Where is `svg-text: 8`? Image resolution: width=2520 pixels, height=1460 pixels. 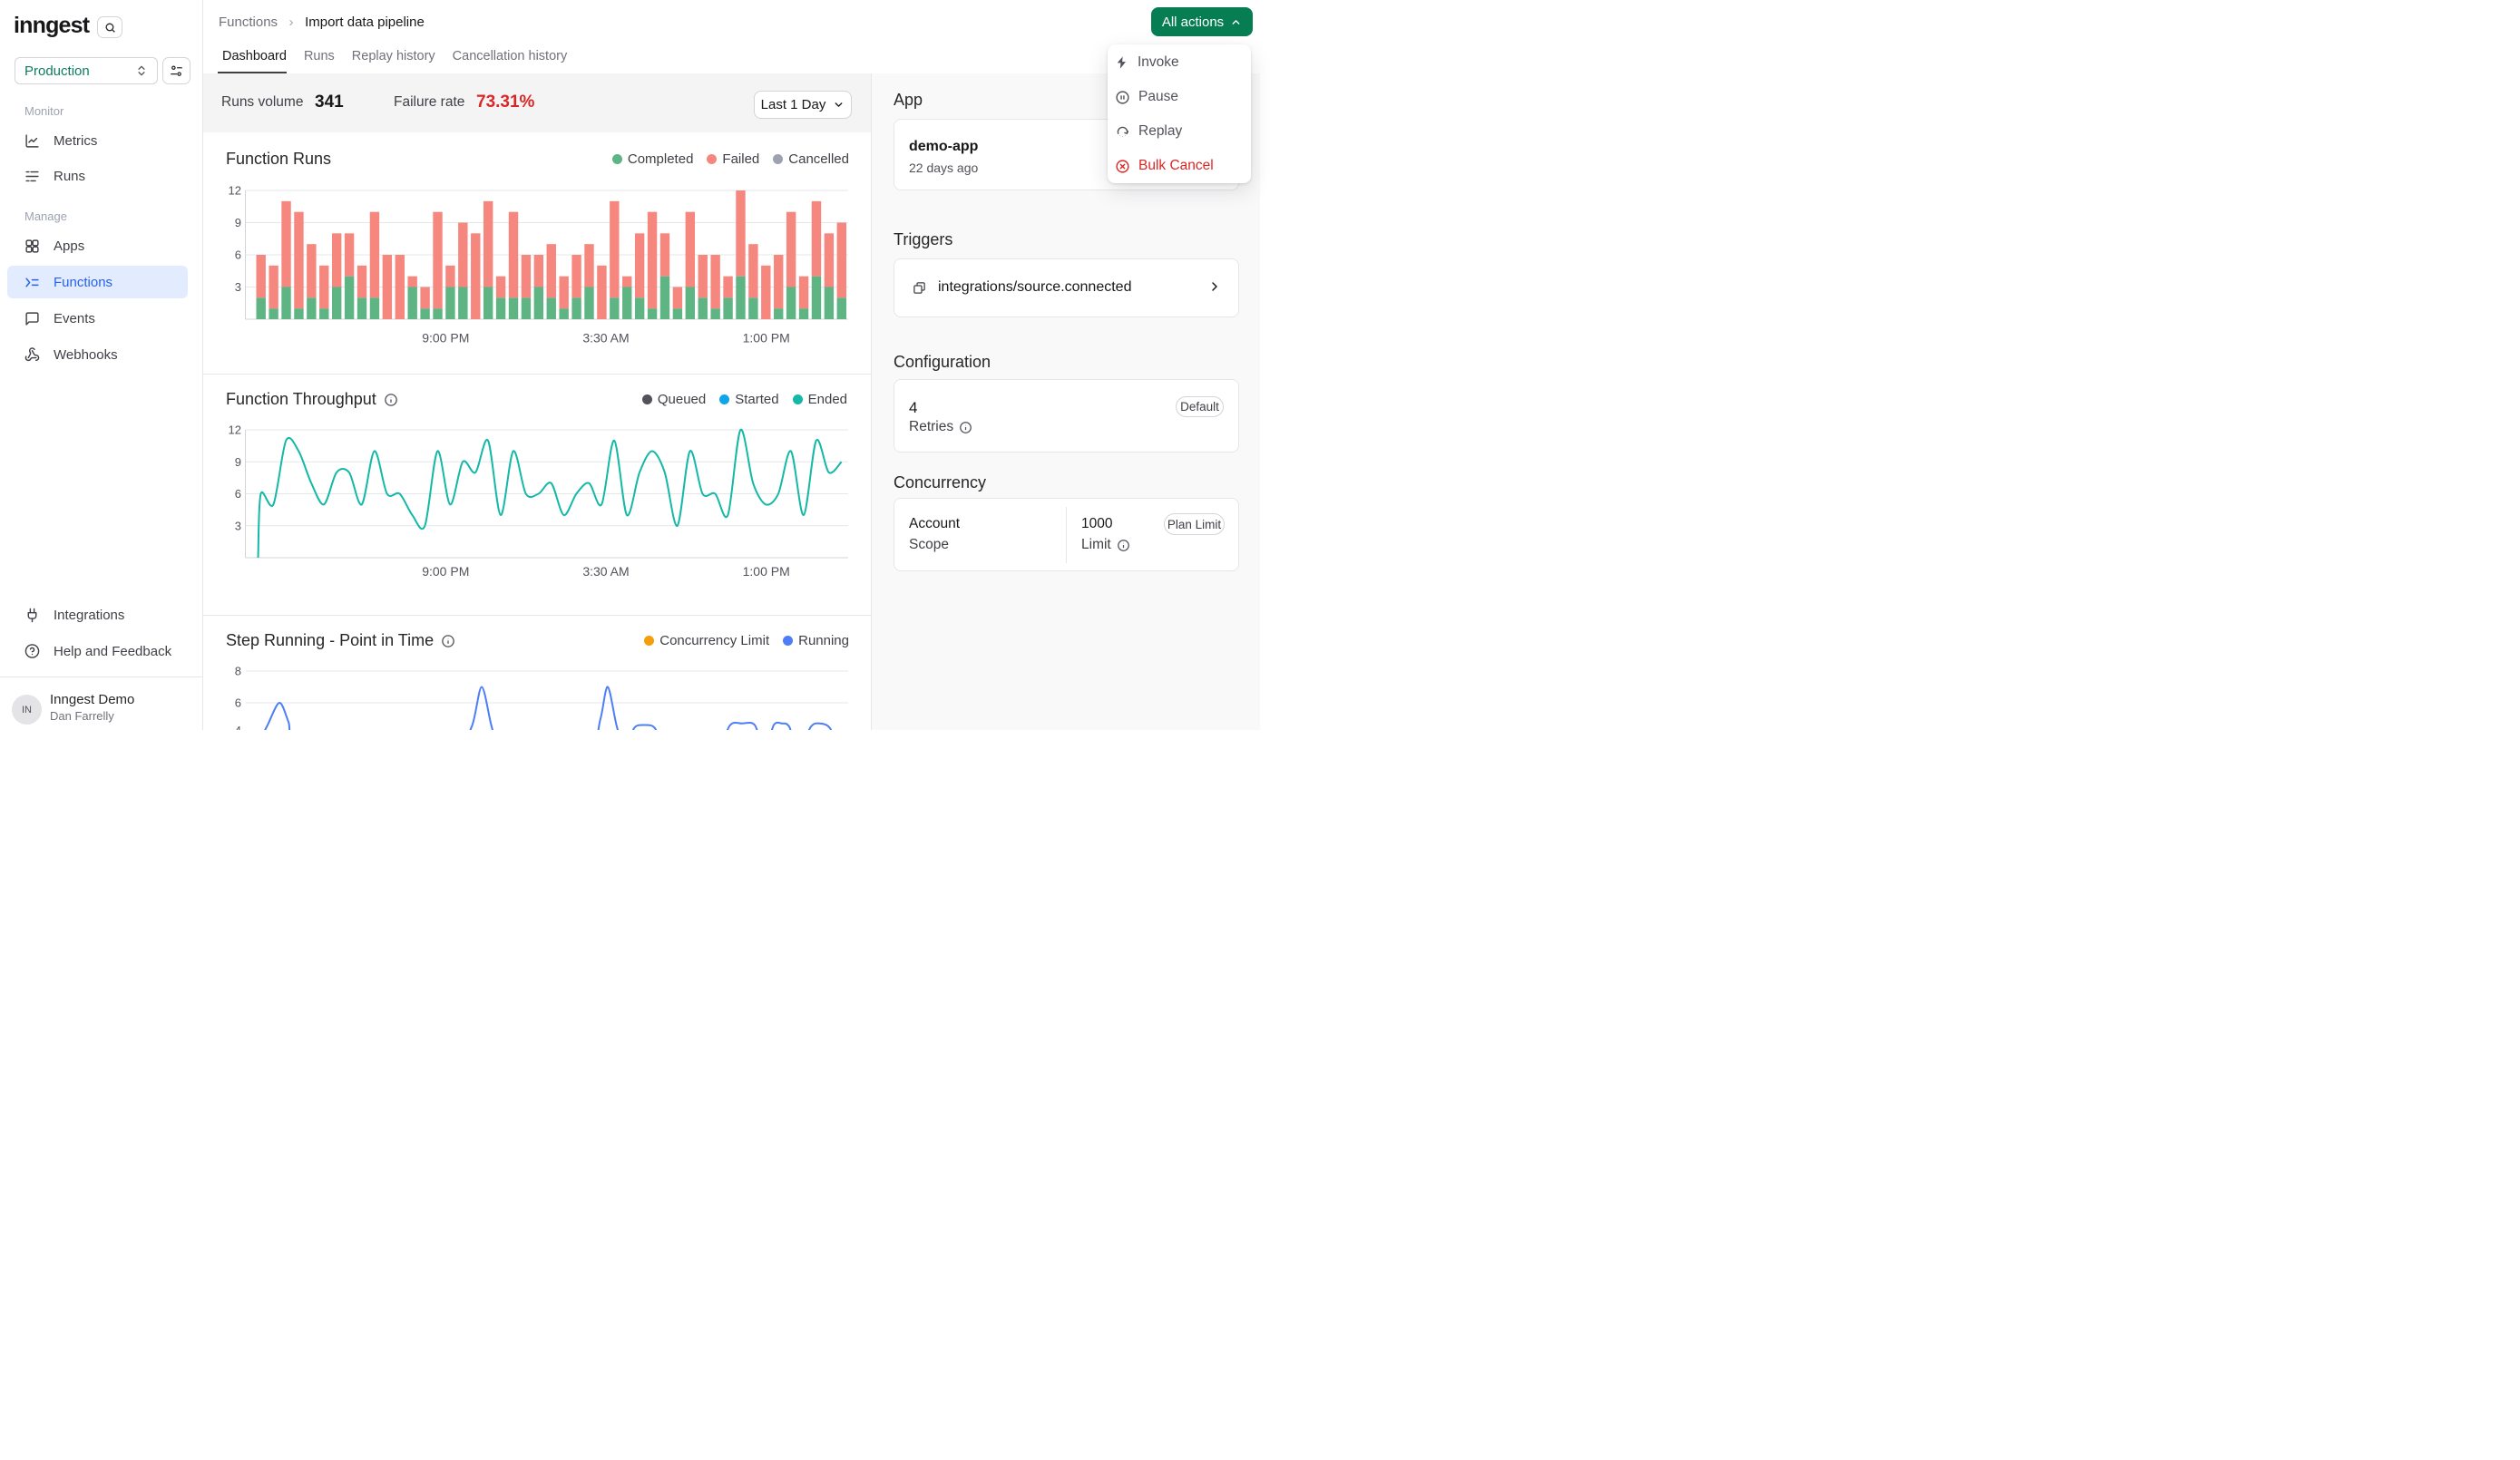
svg-text: 8 is located at coordinates (238, 671).